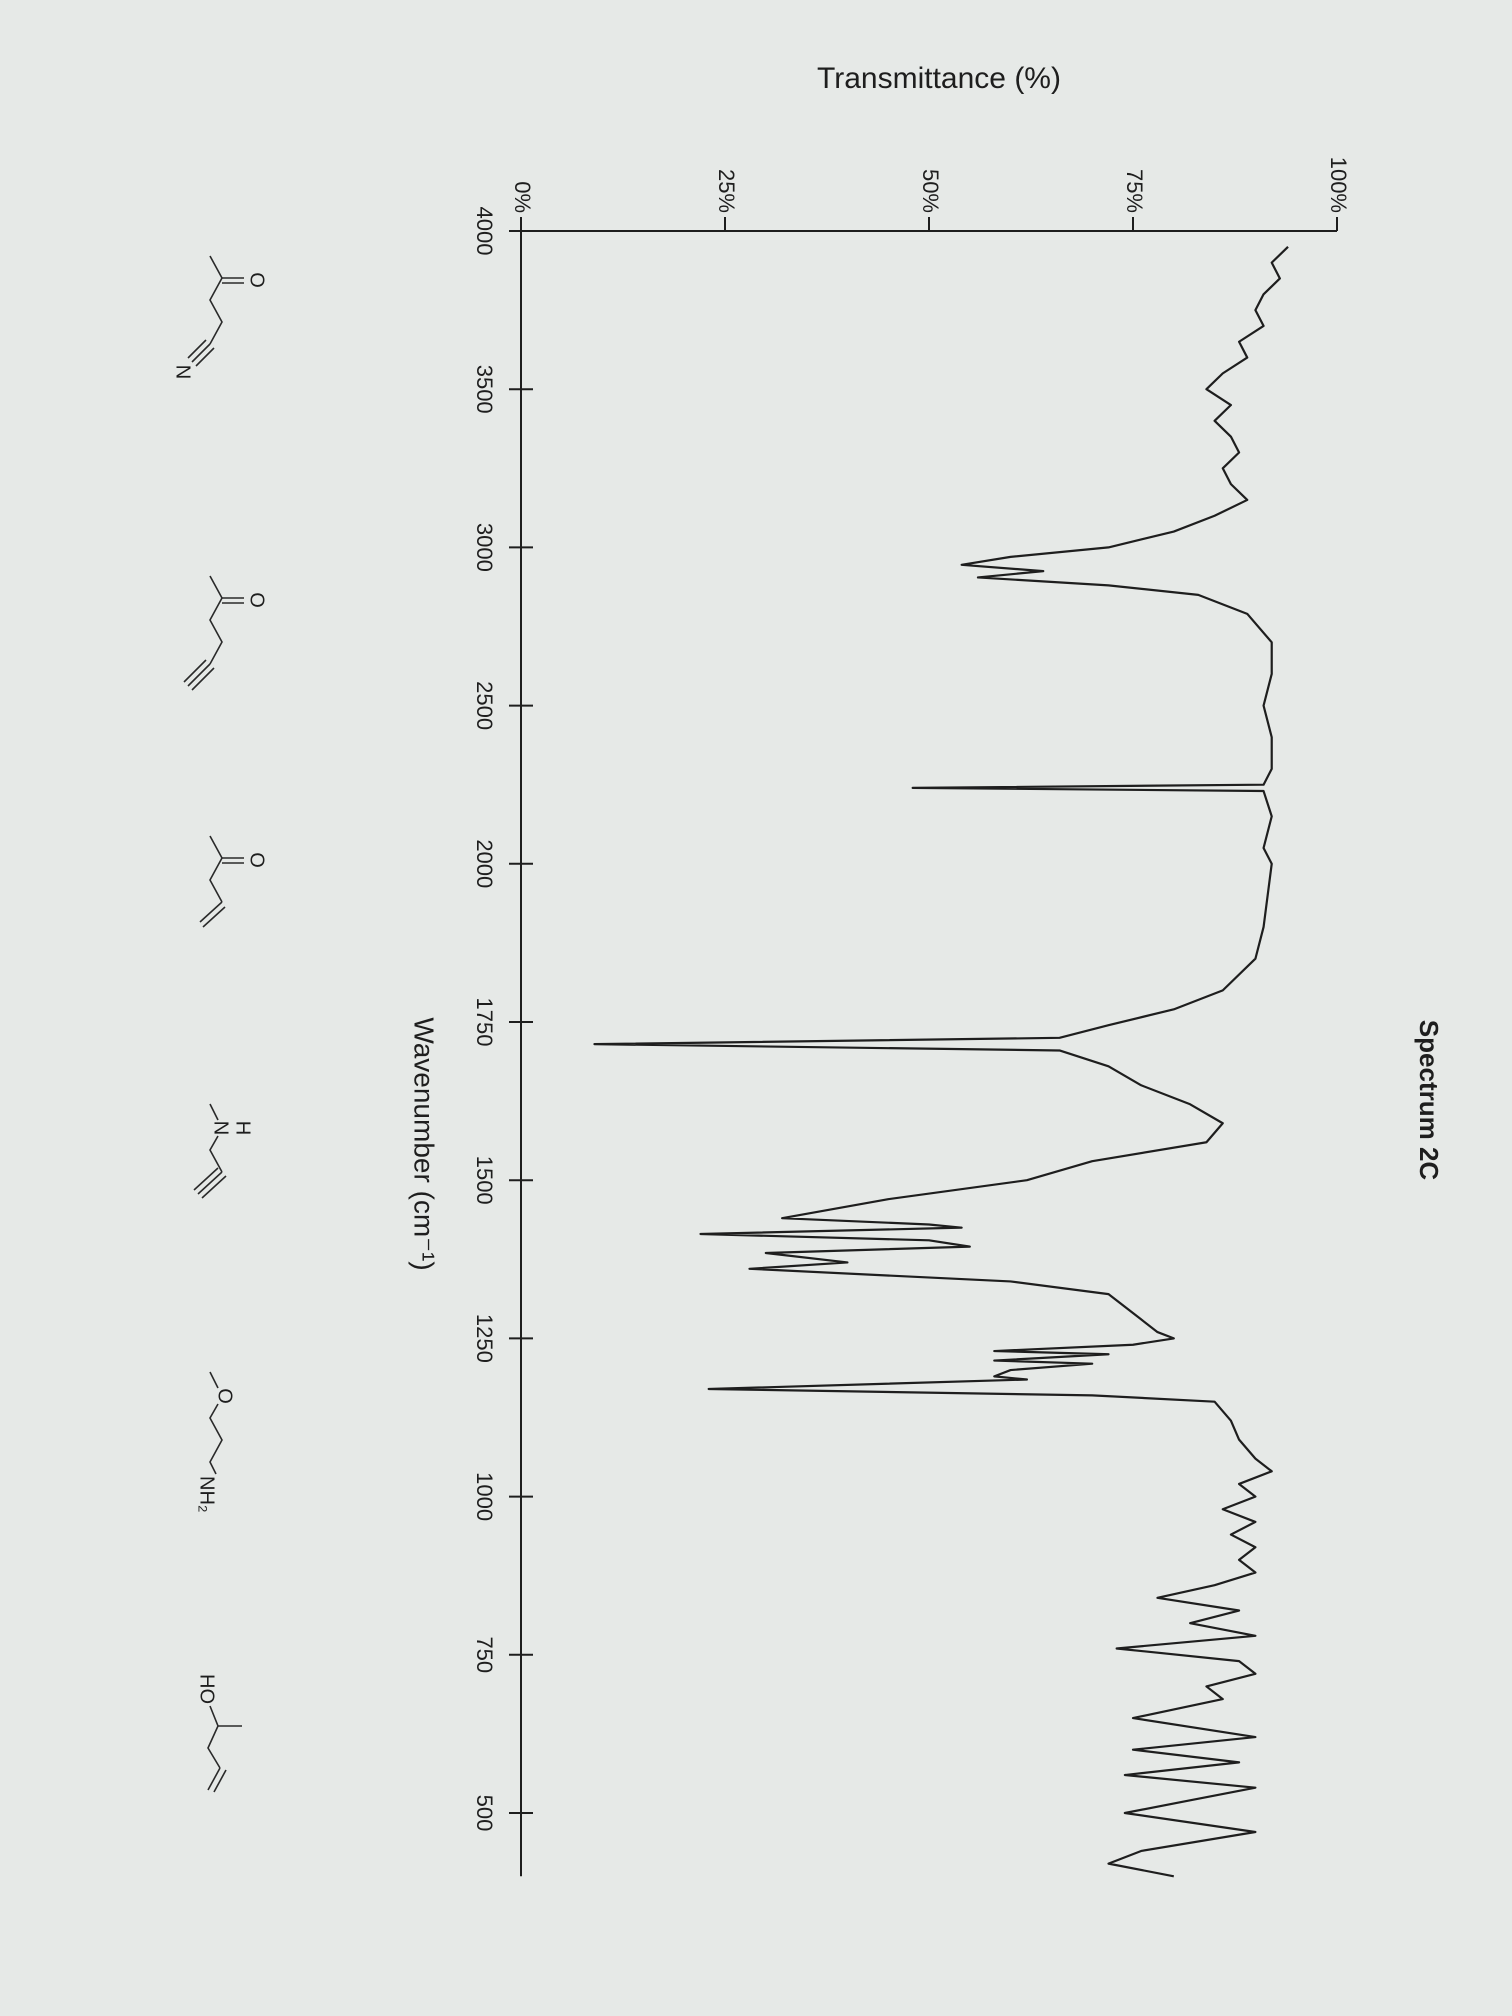  Describe the element at coordinates (930, 191) in the screenshot. I see `y-tick-label: 50%` at that location.